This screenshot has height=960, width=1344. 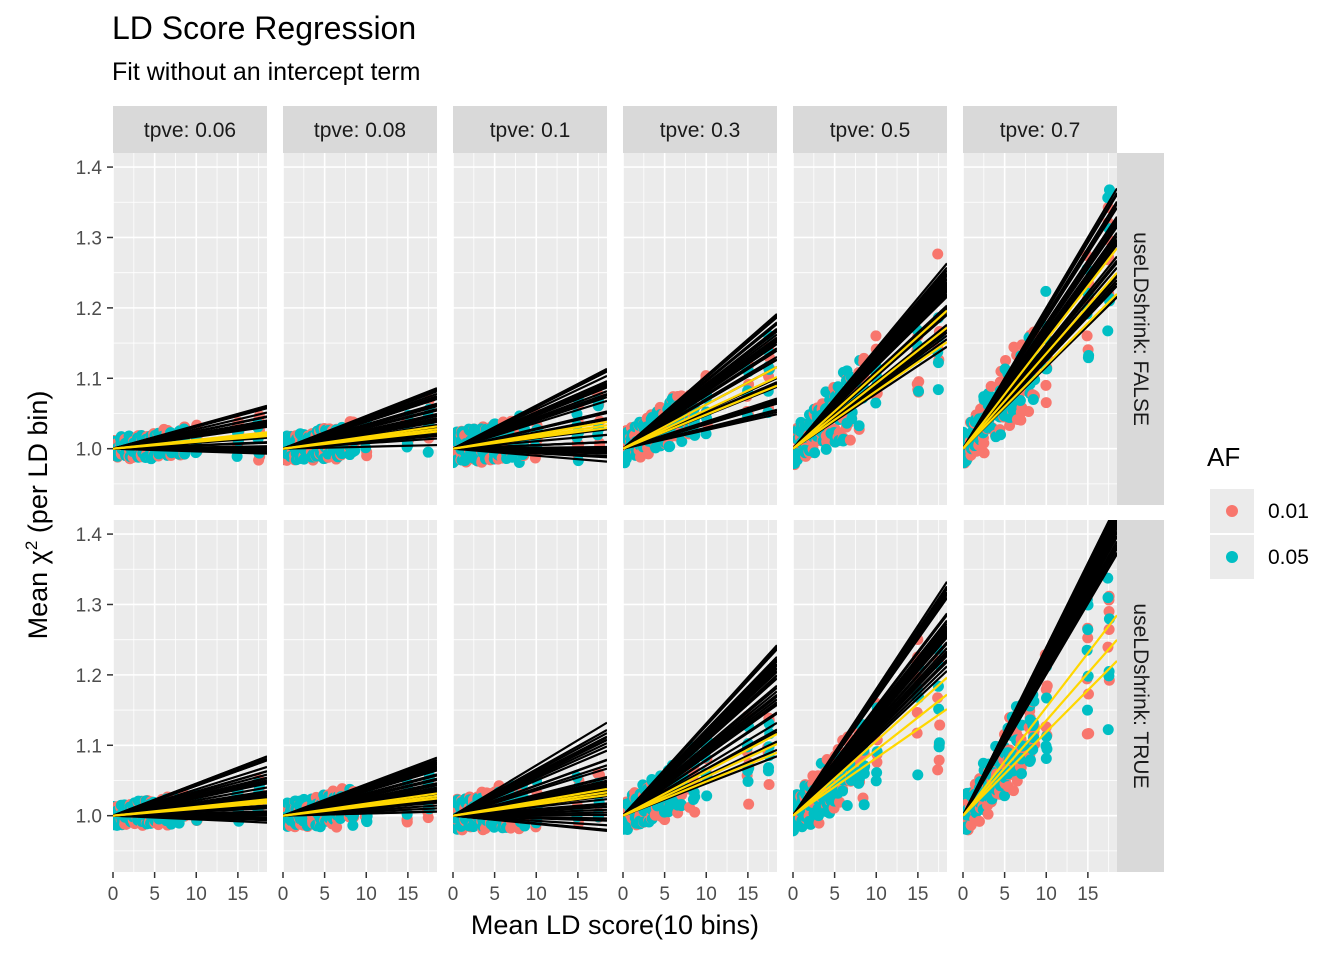 What do you see at coordinates (1288, 511) in the screenshot?
I see `legend-label-af-001: 0.01` at bounding box center [1288, 511].